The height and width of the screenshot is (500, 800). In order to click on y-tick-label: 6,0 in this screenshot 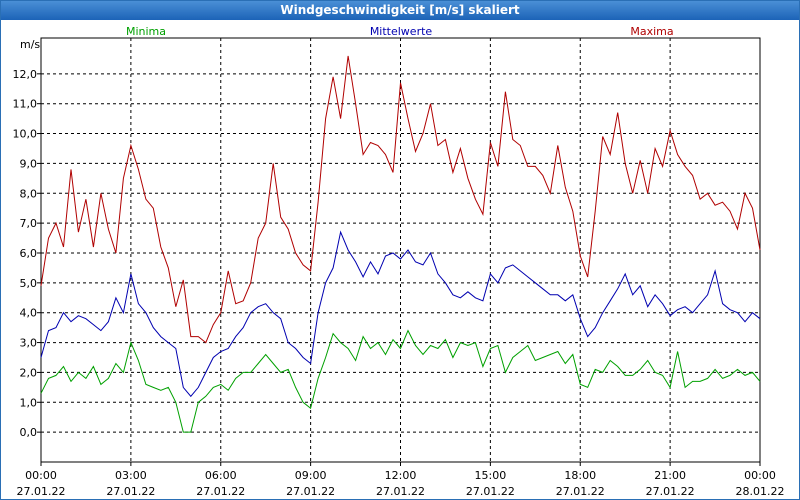, I will do `click(29, 253)`.